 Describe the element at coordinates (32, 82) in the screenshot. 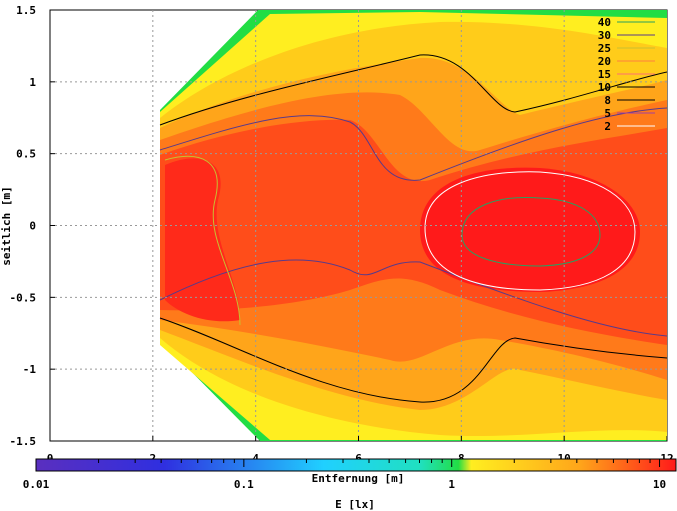

I see `y-tick-label: 1` at that location.